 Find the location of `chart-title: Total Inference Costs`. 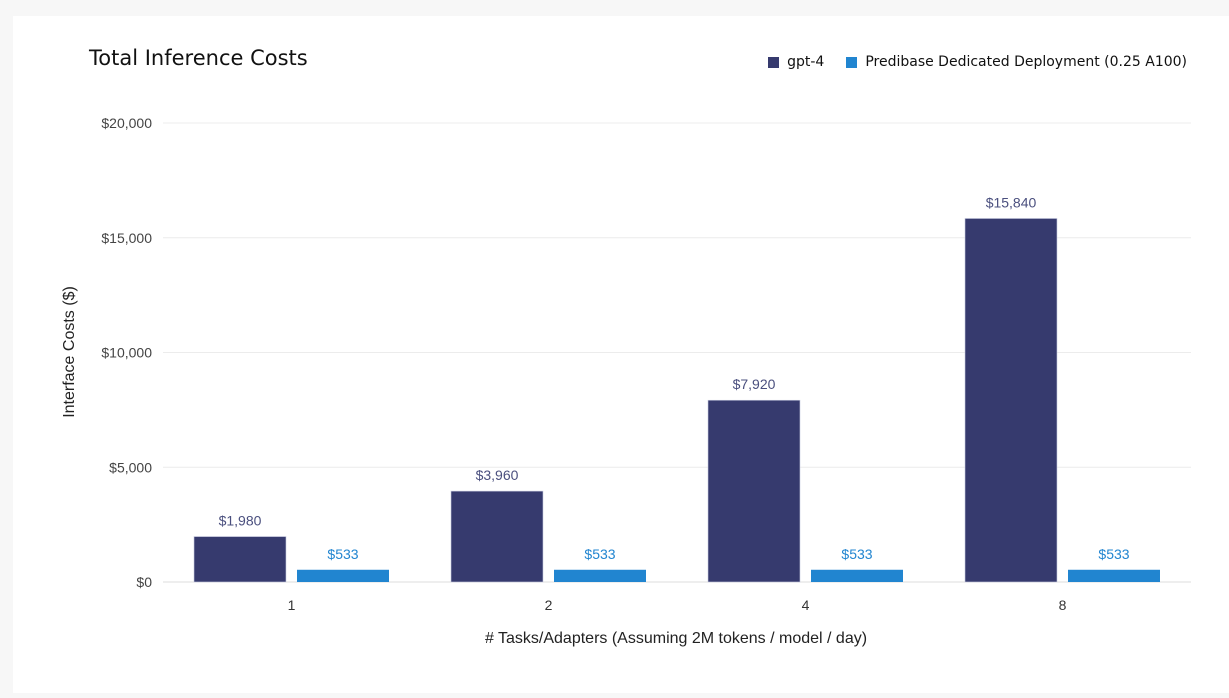

chart-title: Total Inference Costs is located at coordinates (198, 58).